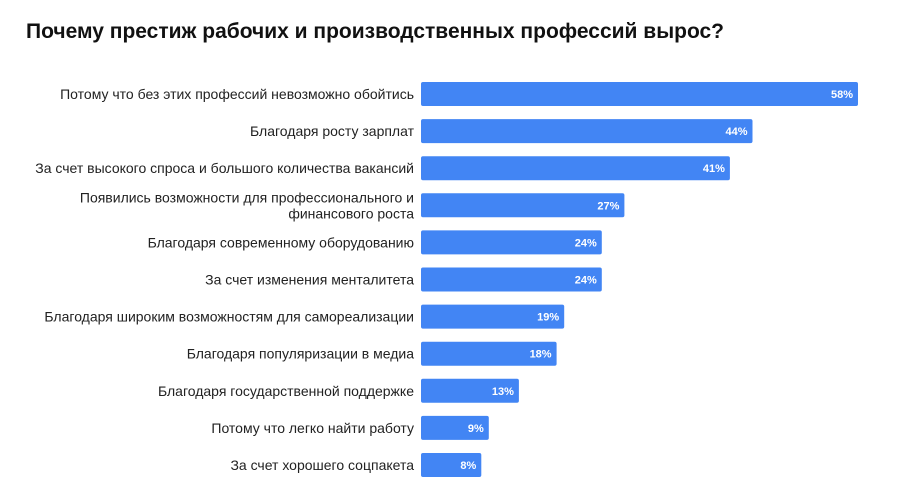 This screenshot has width=902, height=504. What do you see at coordinates (608, 206) in the screenshot?
I see `value-label-4: 27%` at bounding box center [608, 206].